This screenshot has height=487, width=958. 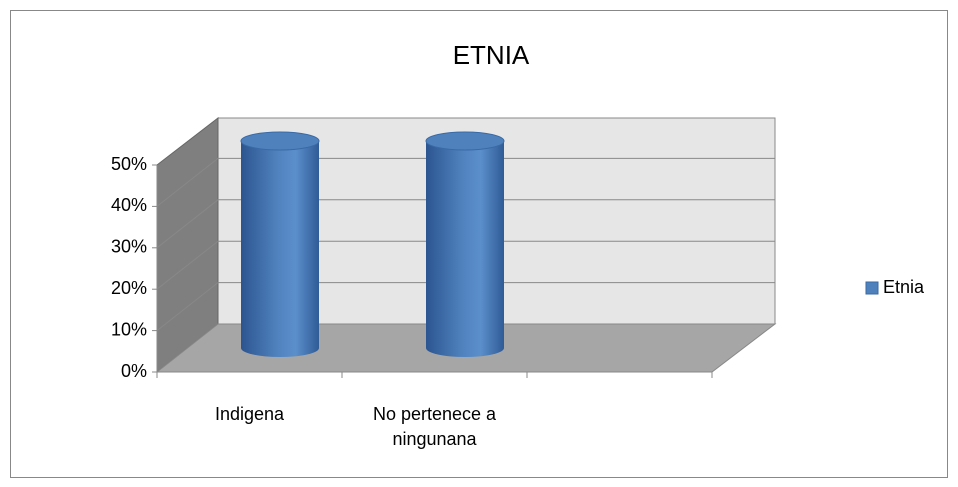 What do you see at coordinates (491, 55) in the screenshot?
I see `chart-title: ETNIA` at bounding box center [491, 55].